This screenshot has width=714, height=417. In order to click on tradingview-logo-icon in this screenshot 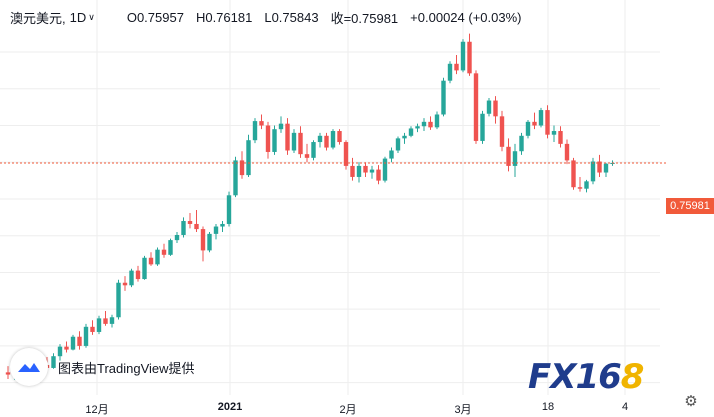, I will do `click(29, 367)`.